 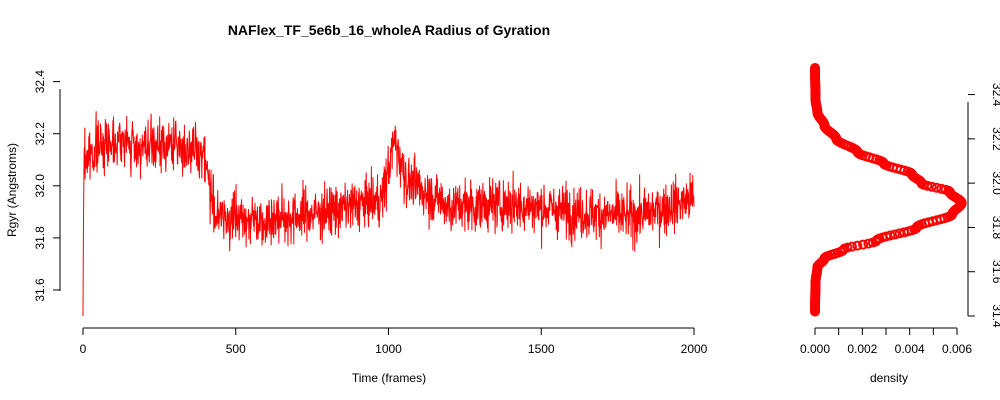 What do you see at coordinates (40, 186) in the screenshot?
I see `y-tick-label: 32.0` at bounding box center [40, 186].